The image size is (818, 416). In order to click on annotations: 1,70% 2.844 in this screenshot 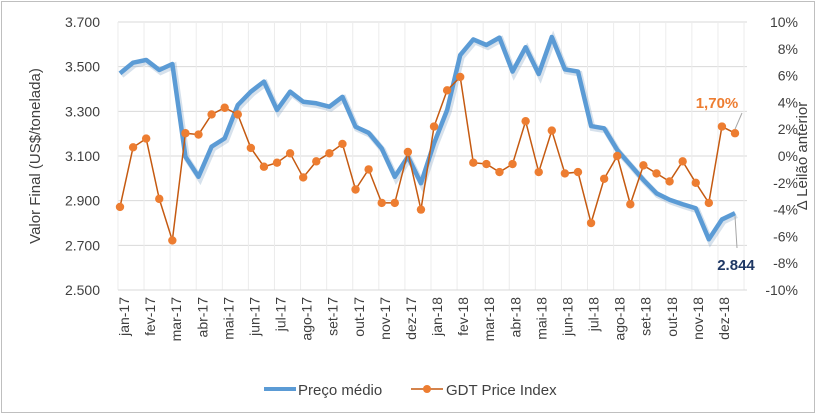, I will do `click(726, 184)`.